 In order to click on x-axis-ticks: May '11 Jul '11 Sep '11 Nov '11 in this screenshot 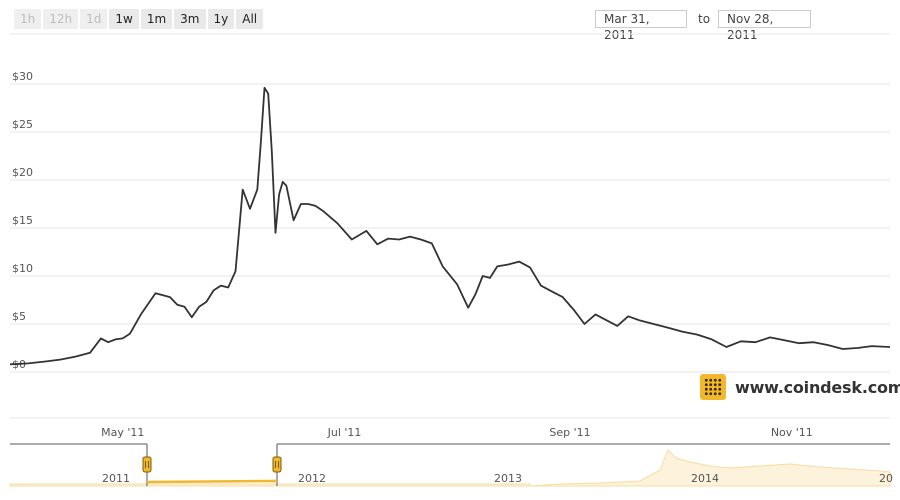, I will do `click(450, 428)`.